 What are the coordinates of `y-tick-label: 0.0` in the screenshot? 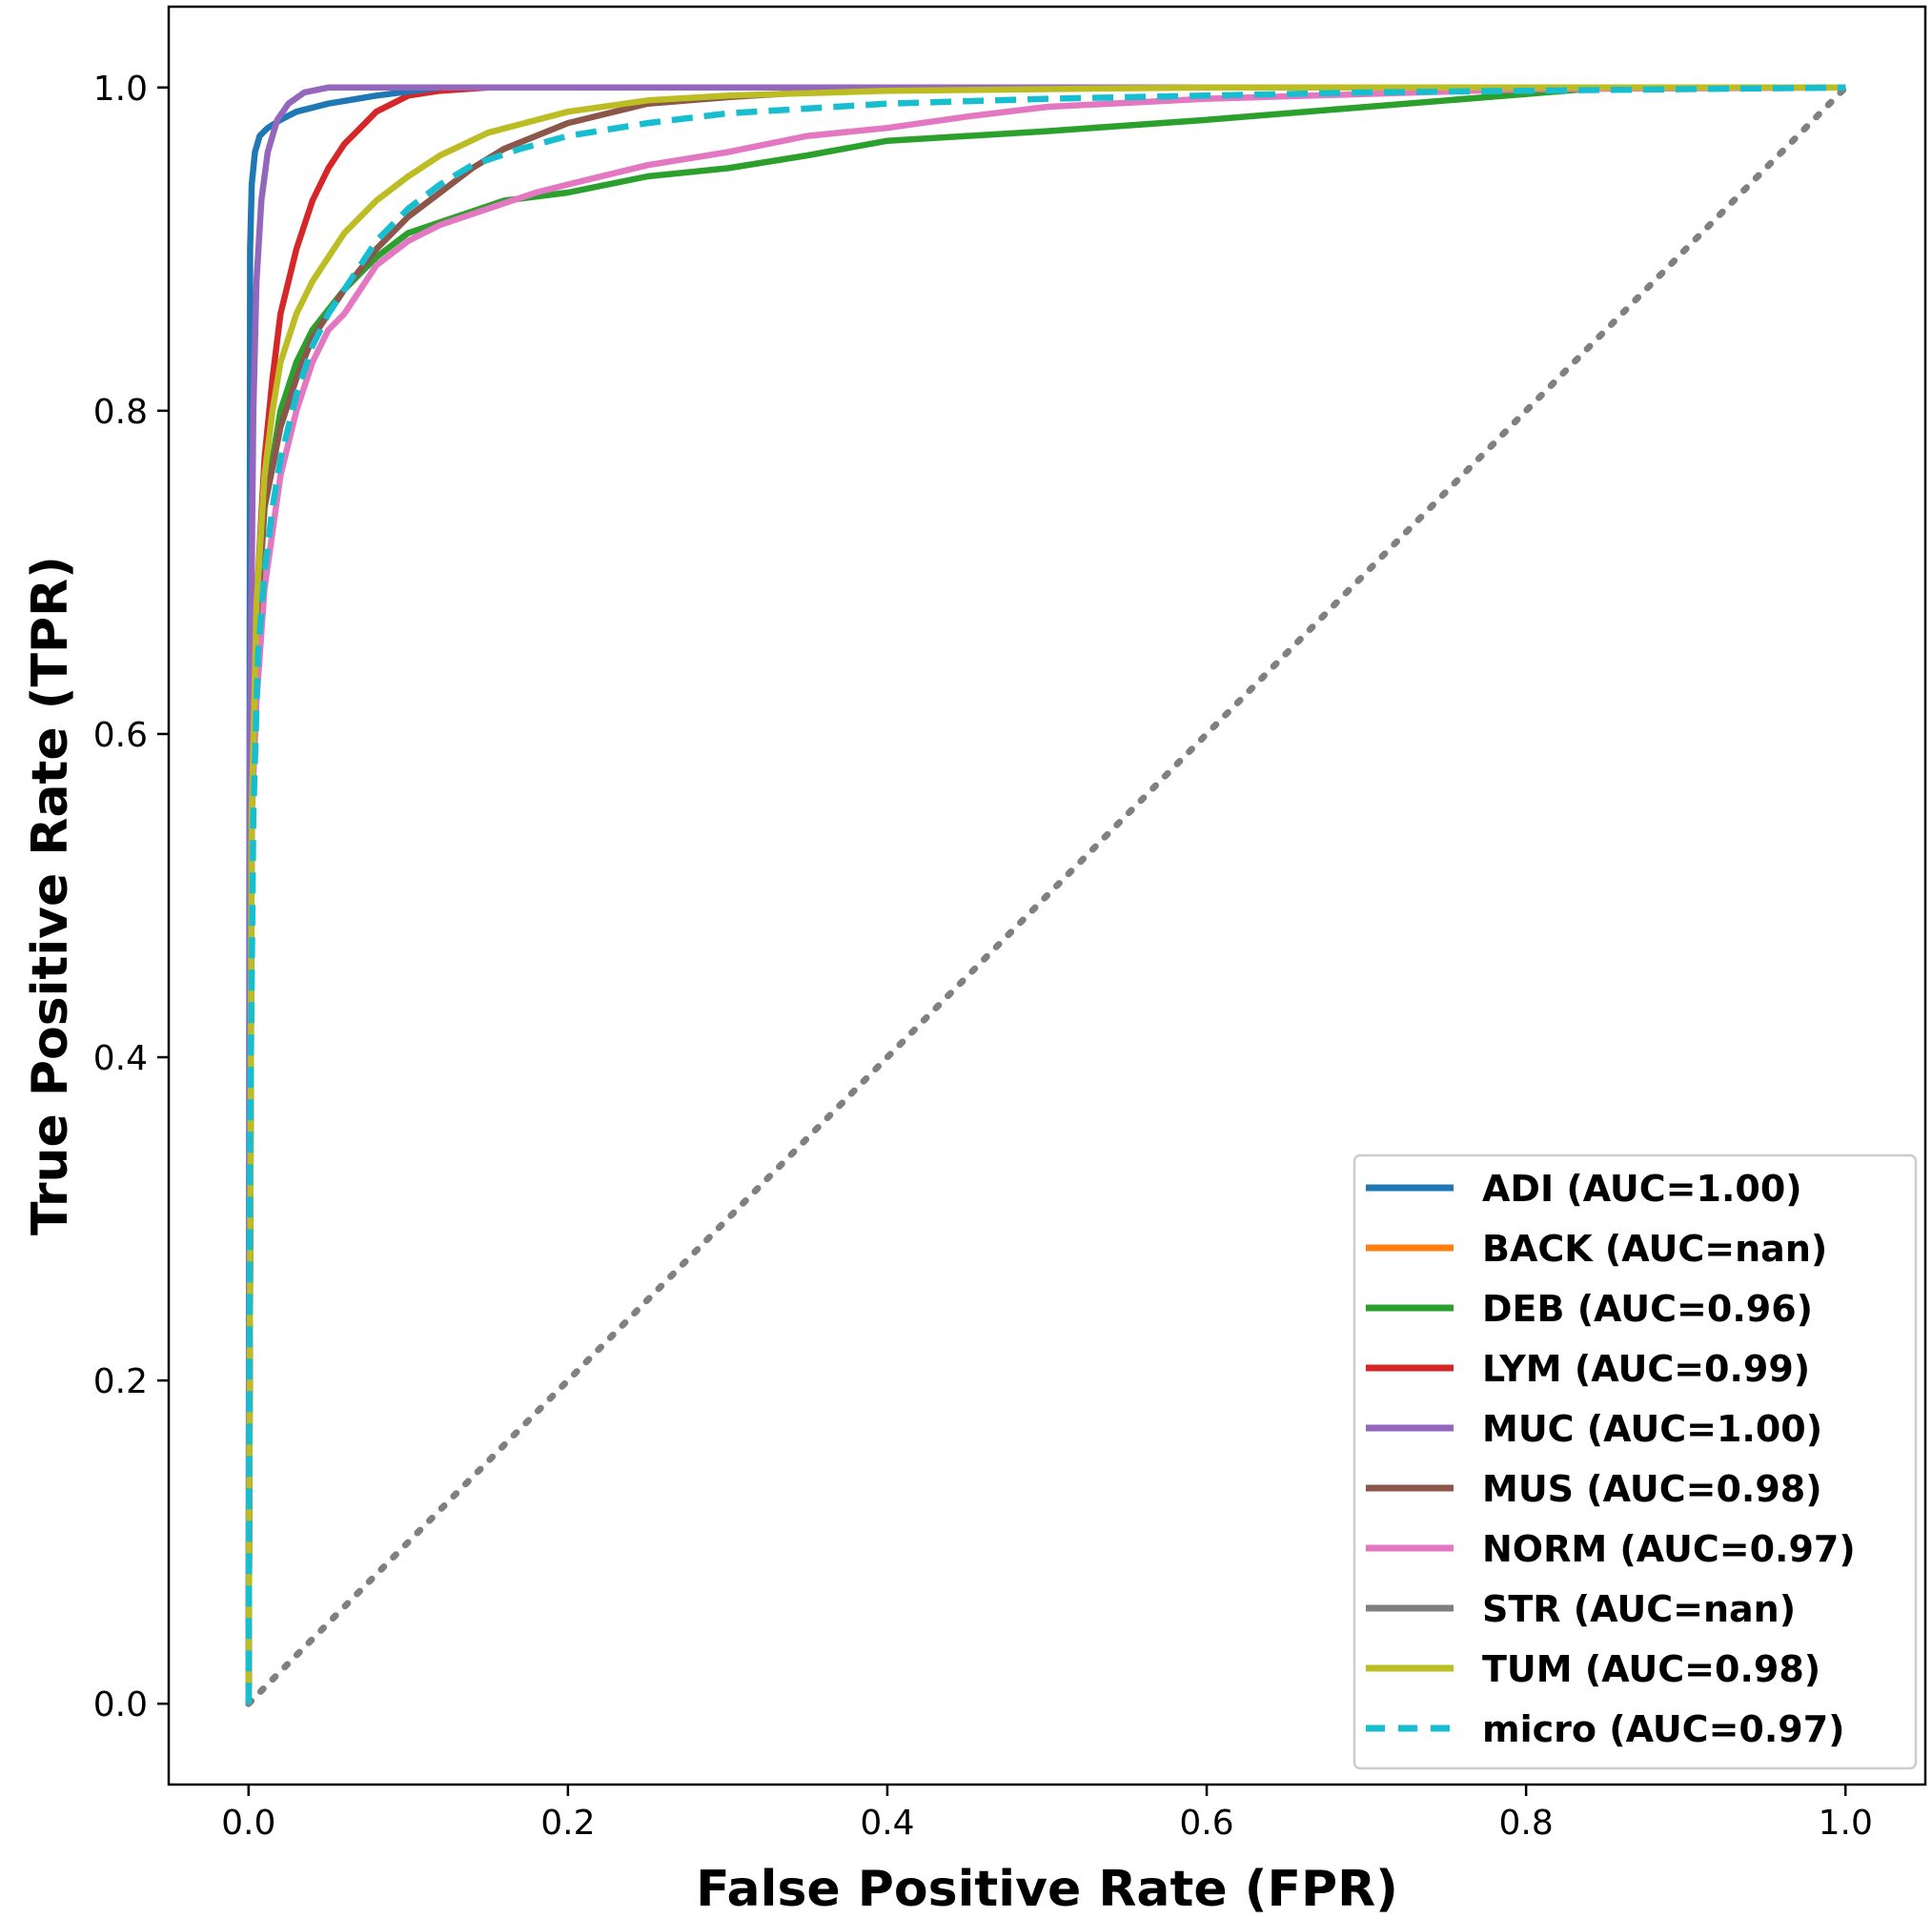 It's located at (121, 1704).